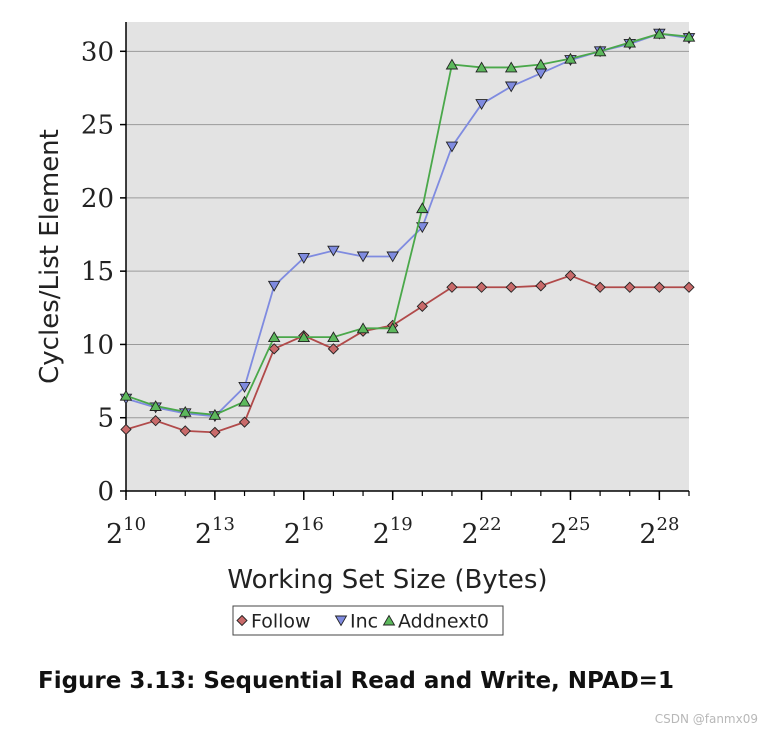  What do you see at coordinates (659, 532) in the screenshot?
I see `x-tick-label: 228` at bounding box center [659, 532].